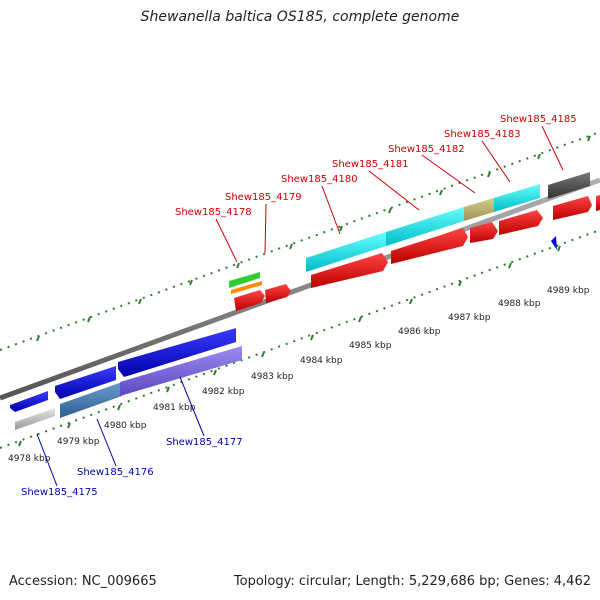  I want to click on gene-blue-small, so click(29, 401).